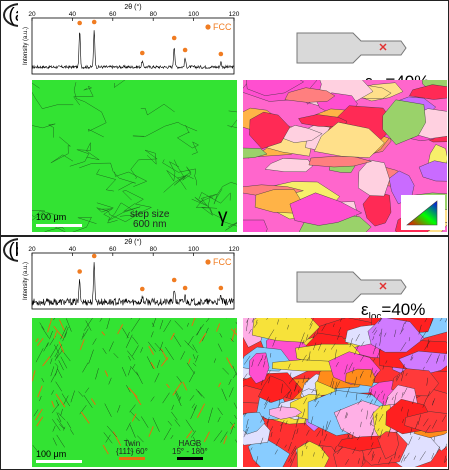 This screenshot has height=470, width=449. I want to click on xrd-axes-frame, so click(133, 46).